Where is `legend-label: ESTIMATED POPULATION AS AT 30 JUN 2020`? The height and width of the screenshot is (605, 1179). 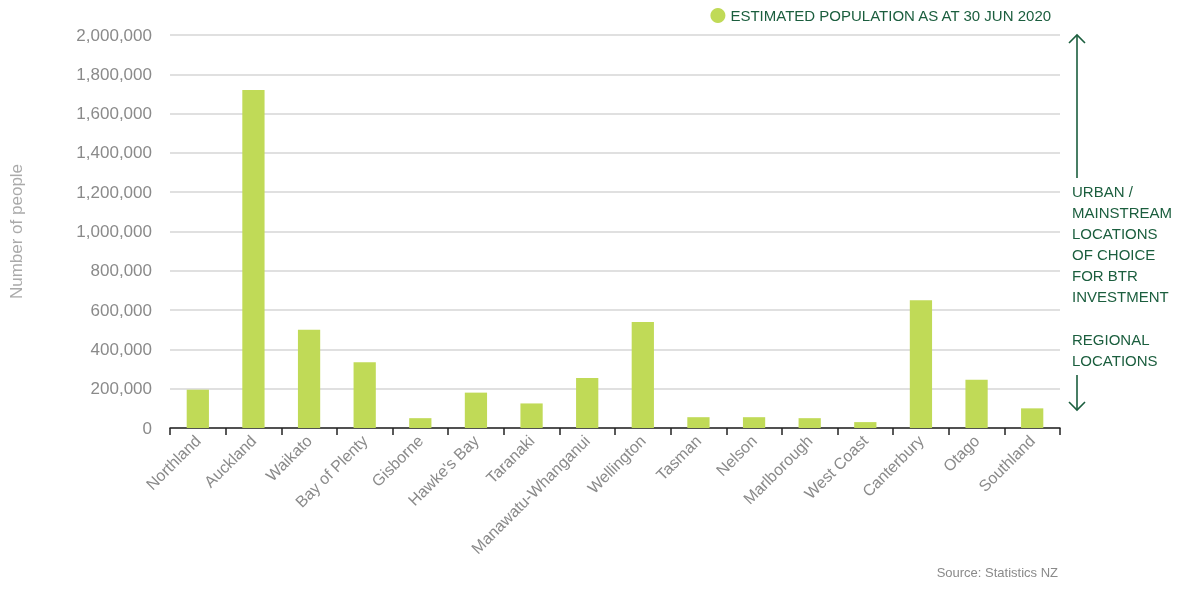
legend-label: ESTIMATED POPULATION AS AT 30 JUN 2020 is located at coordinates (891, 15).